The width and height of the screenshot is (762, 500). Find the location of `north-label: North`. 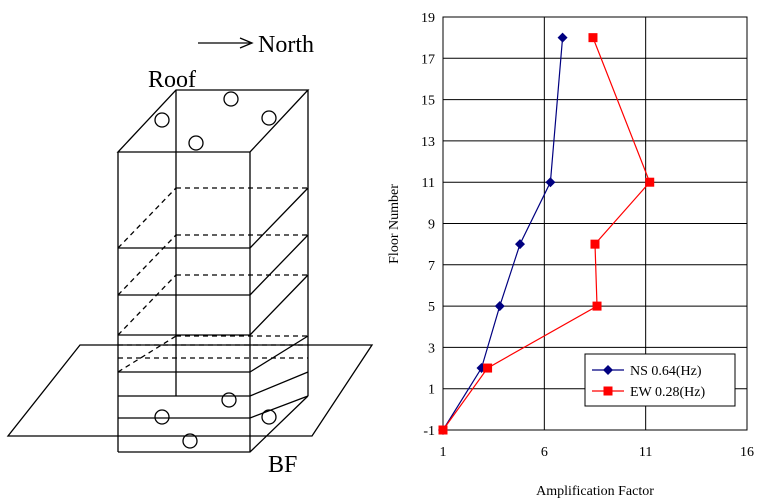

north-label: North is located at coordinates (286, 45).